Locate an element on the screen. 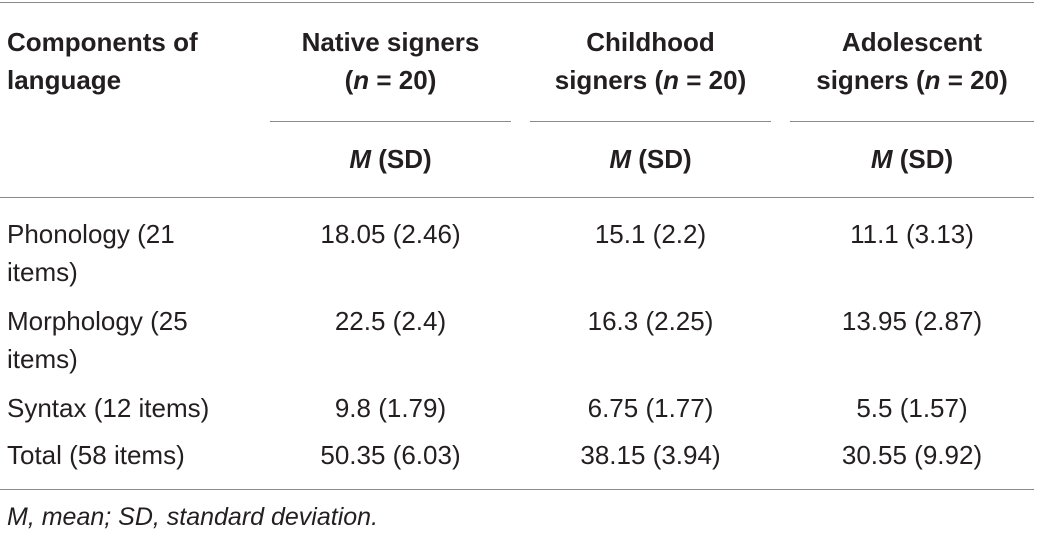  cell-phonology-adolescent: 11.1 (3.13) is located at coordinates (912, 234).